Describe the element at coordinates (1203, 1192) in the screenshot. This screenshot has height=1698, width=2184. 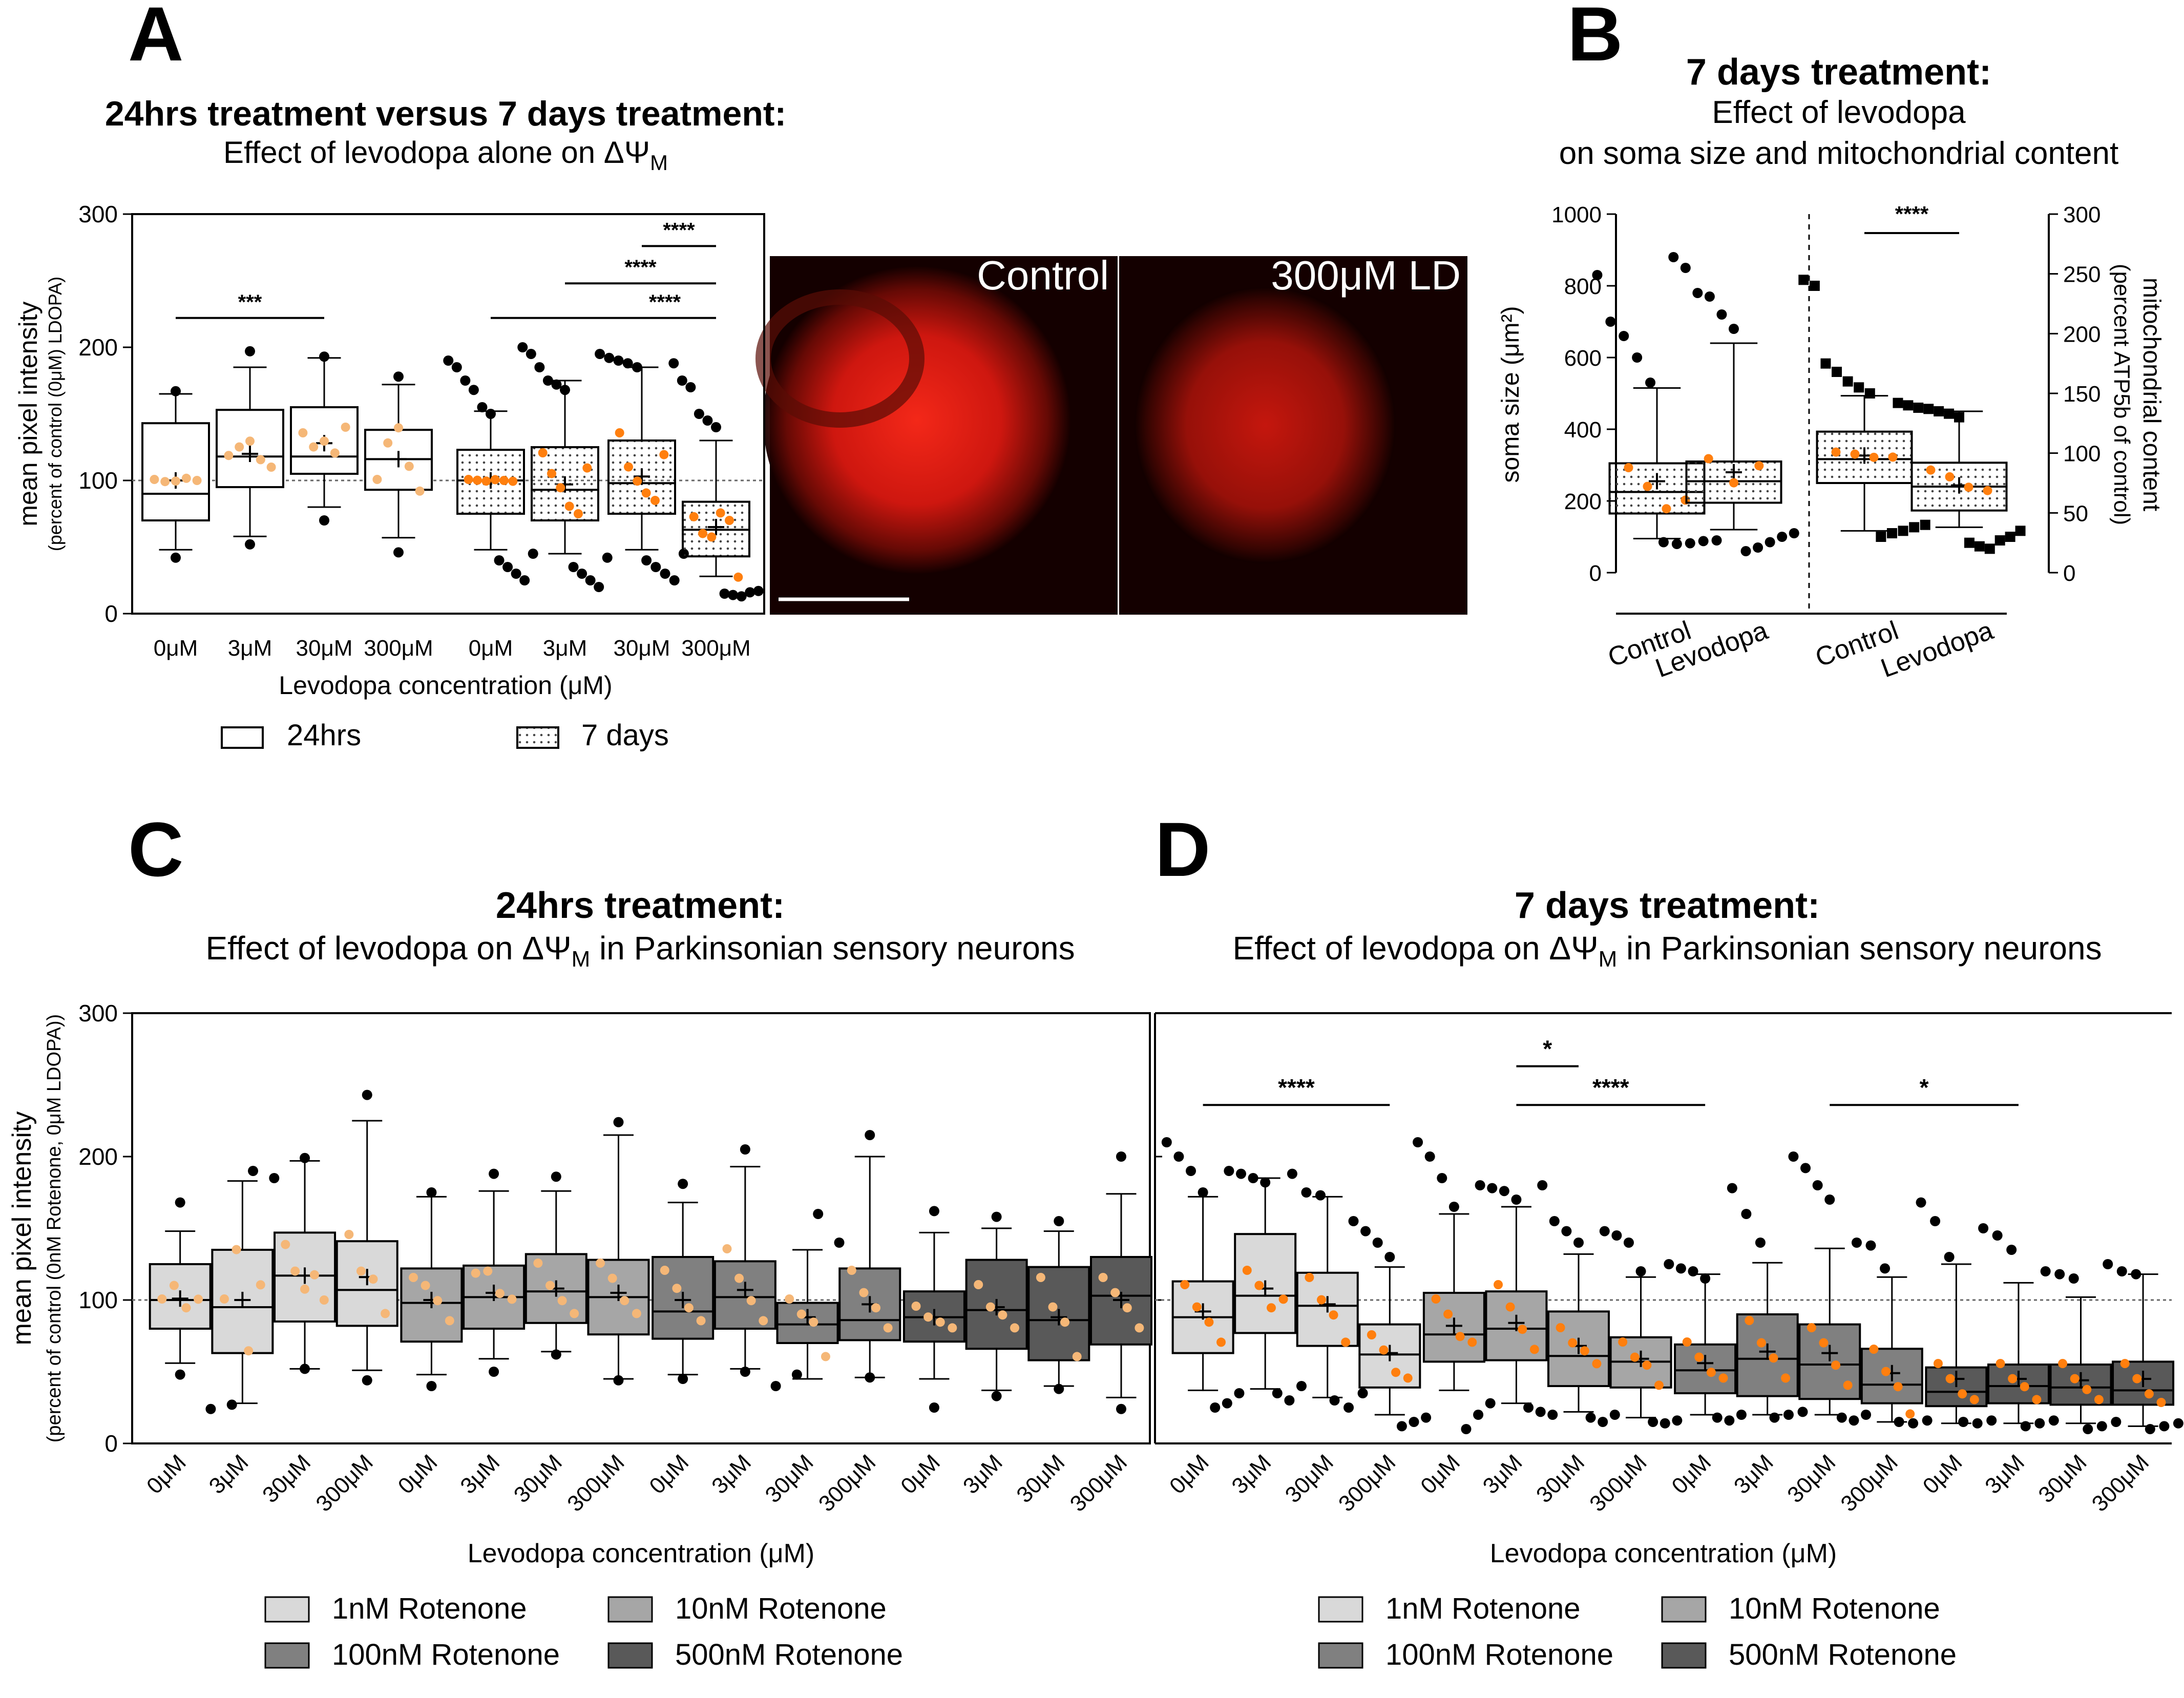
I see `d-box-0-outlier` at that location.